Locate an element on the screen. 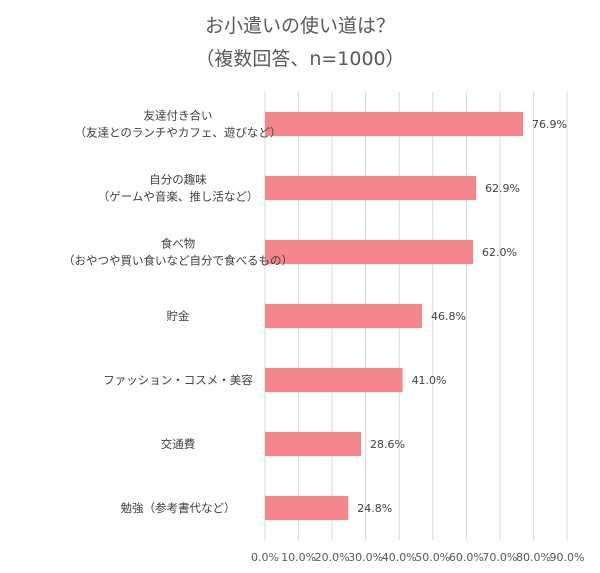 The width and height of the screenshot is (600, 573). x-tick-label: 0.0% is located at coordinates (265, 557).